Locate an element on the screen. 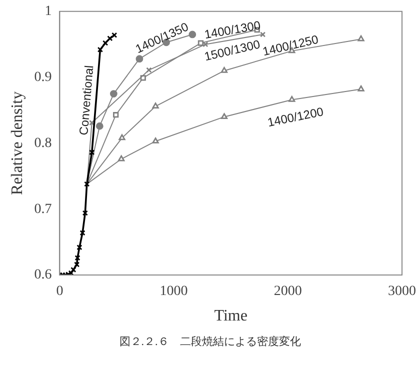  x-tick-label: 2000 is located at coordinates (288, 292).